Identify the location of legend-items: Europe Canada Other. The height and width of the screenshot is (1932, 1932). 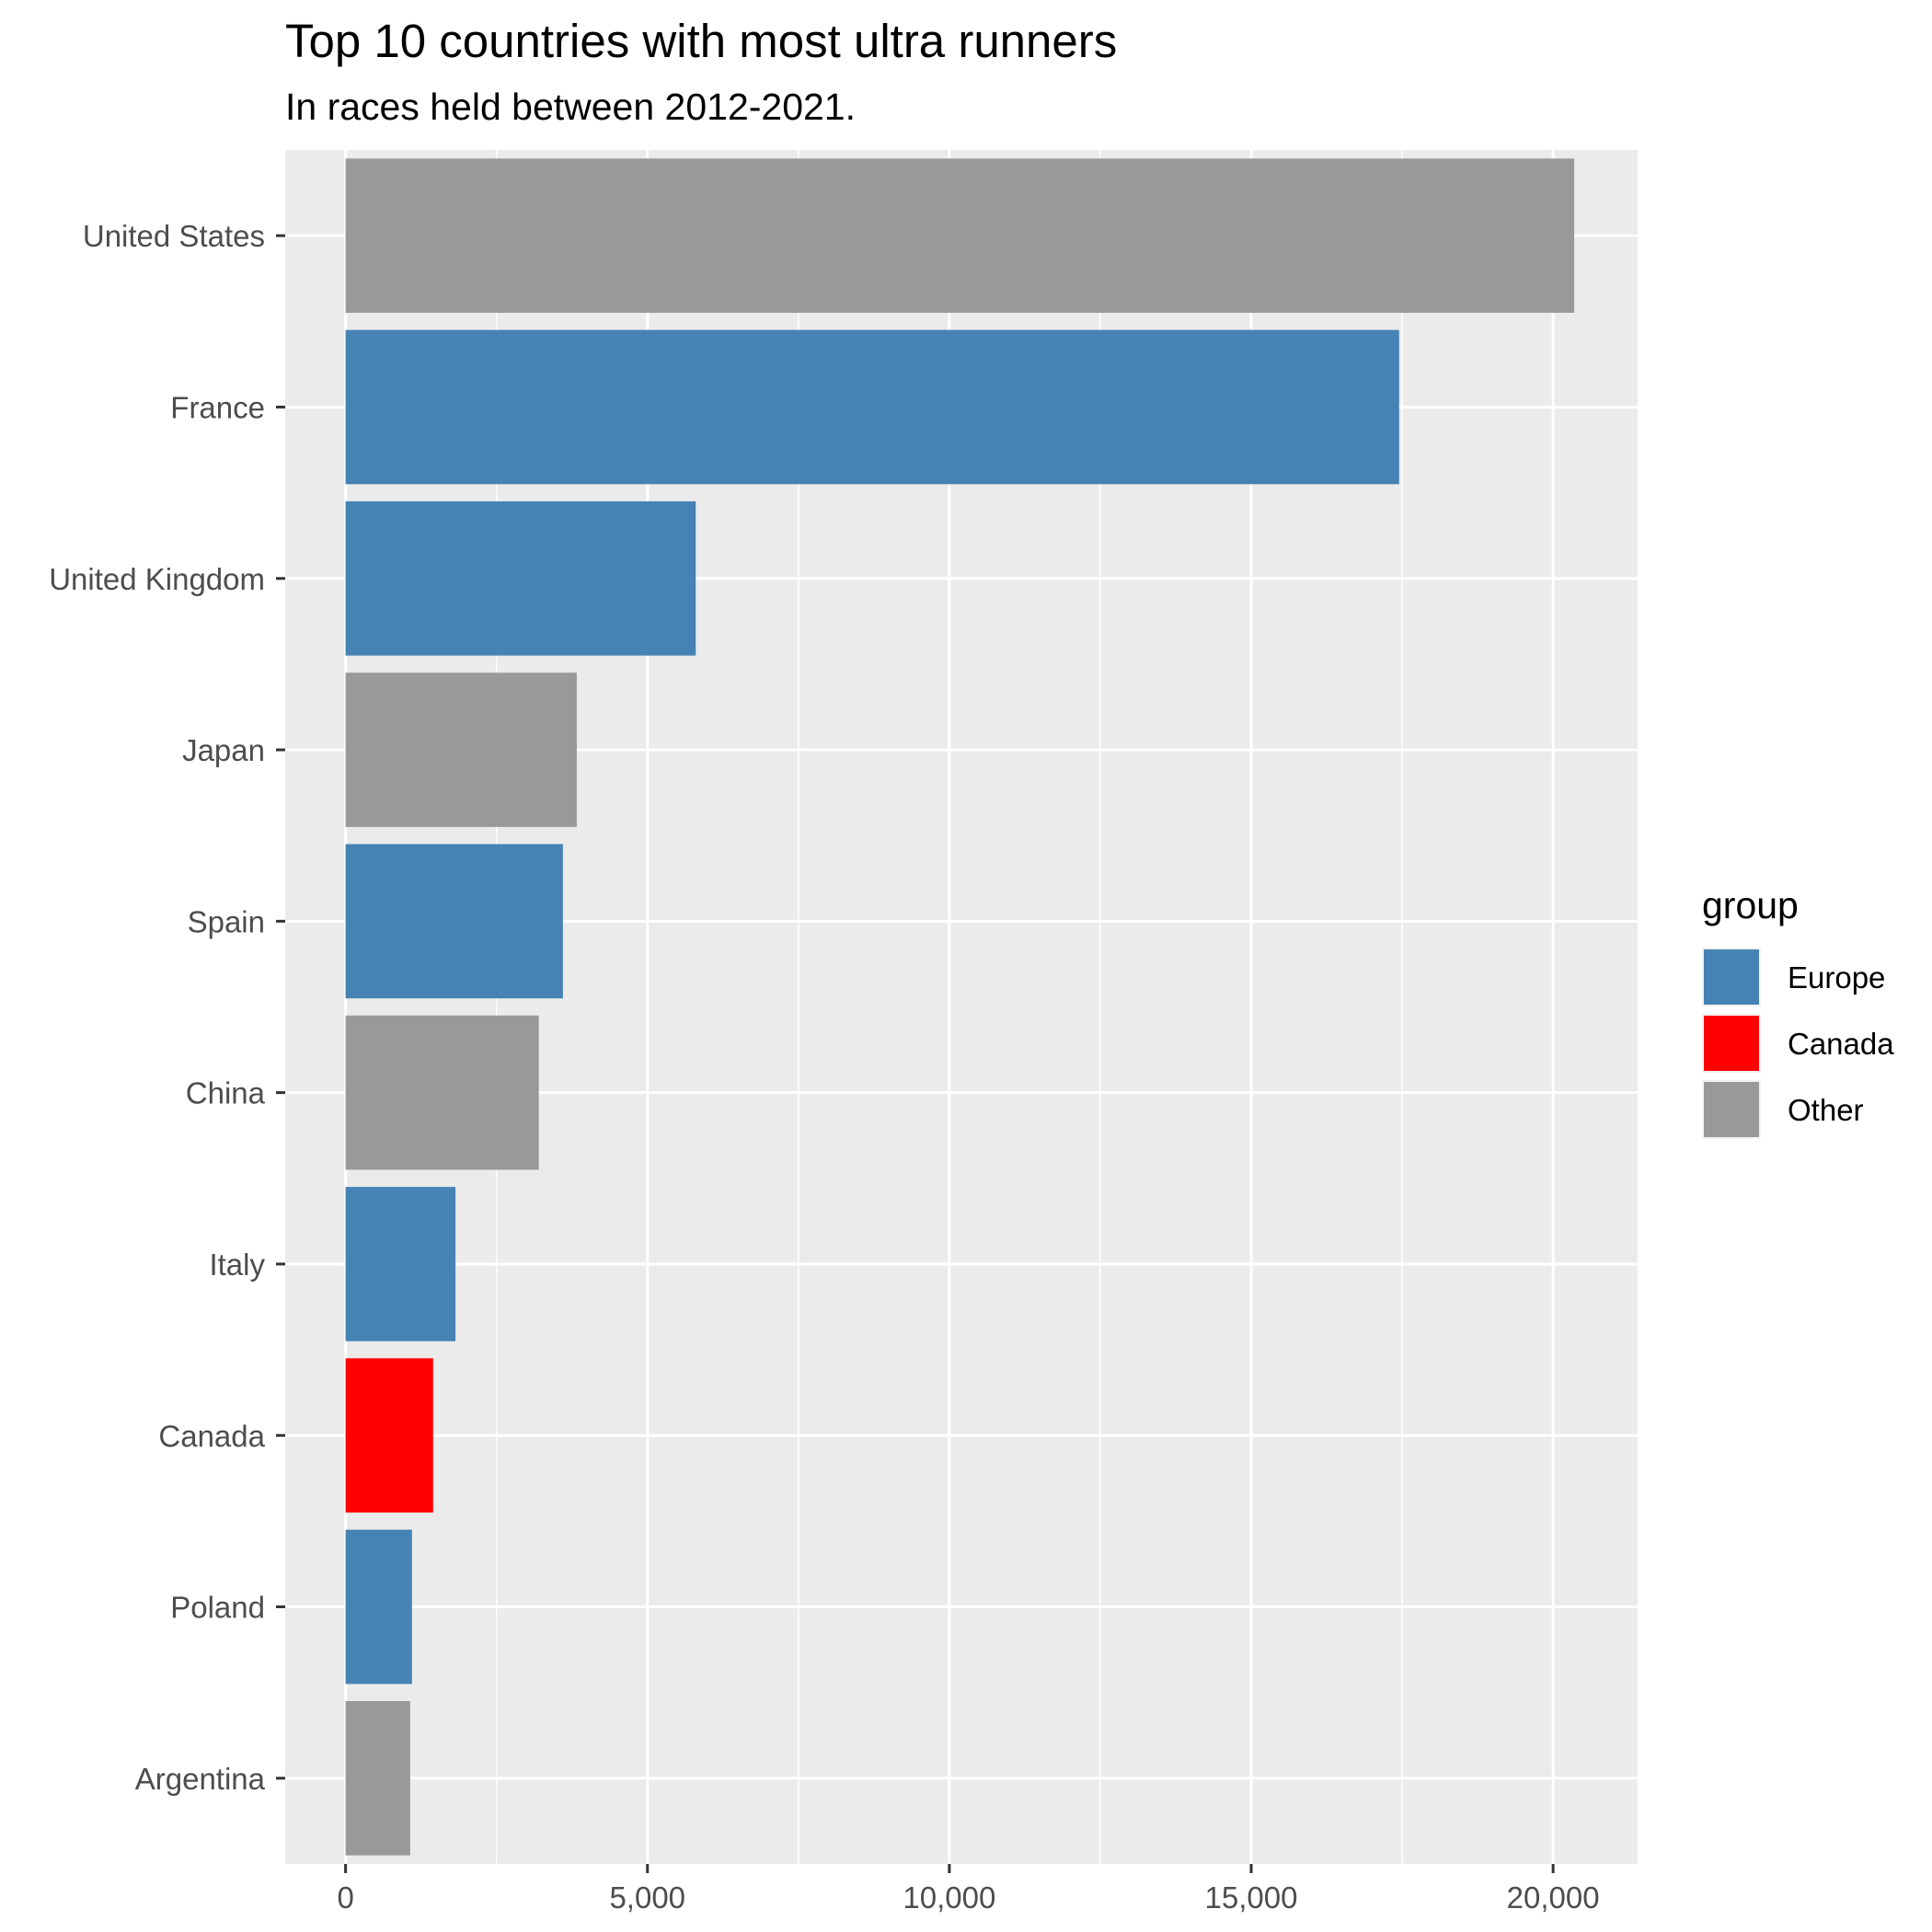
(1798, 1043).